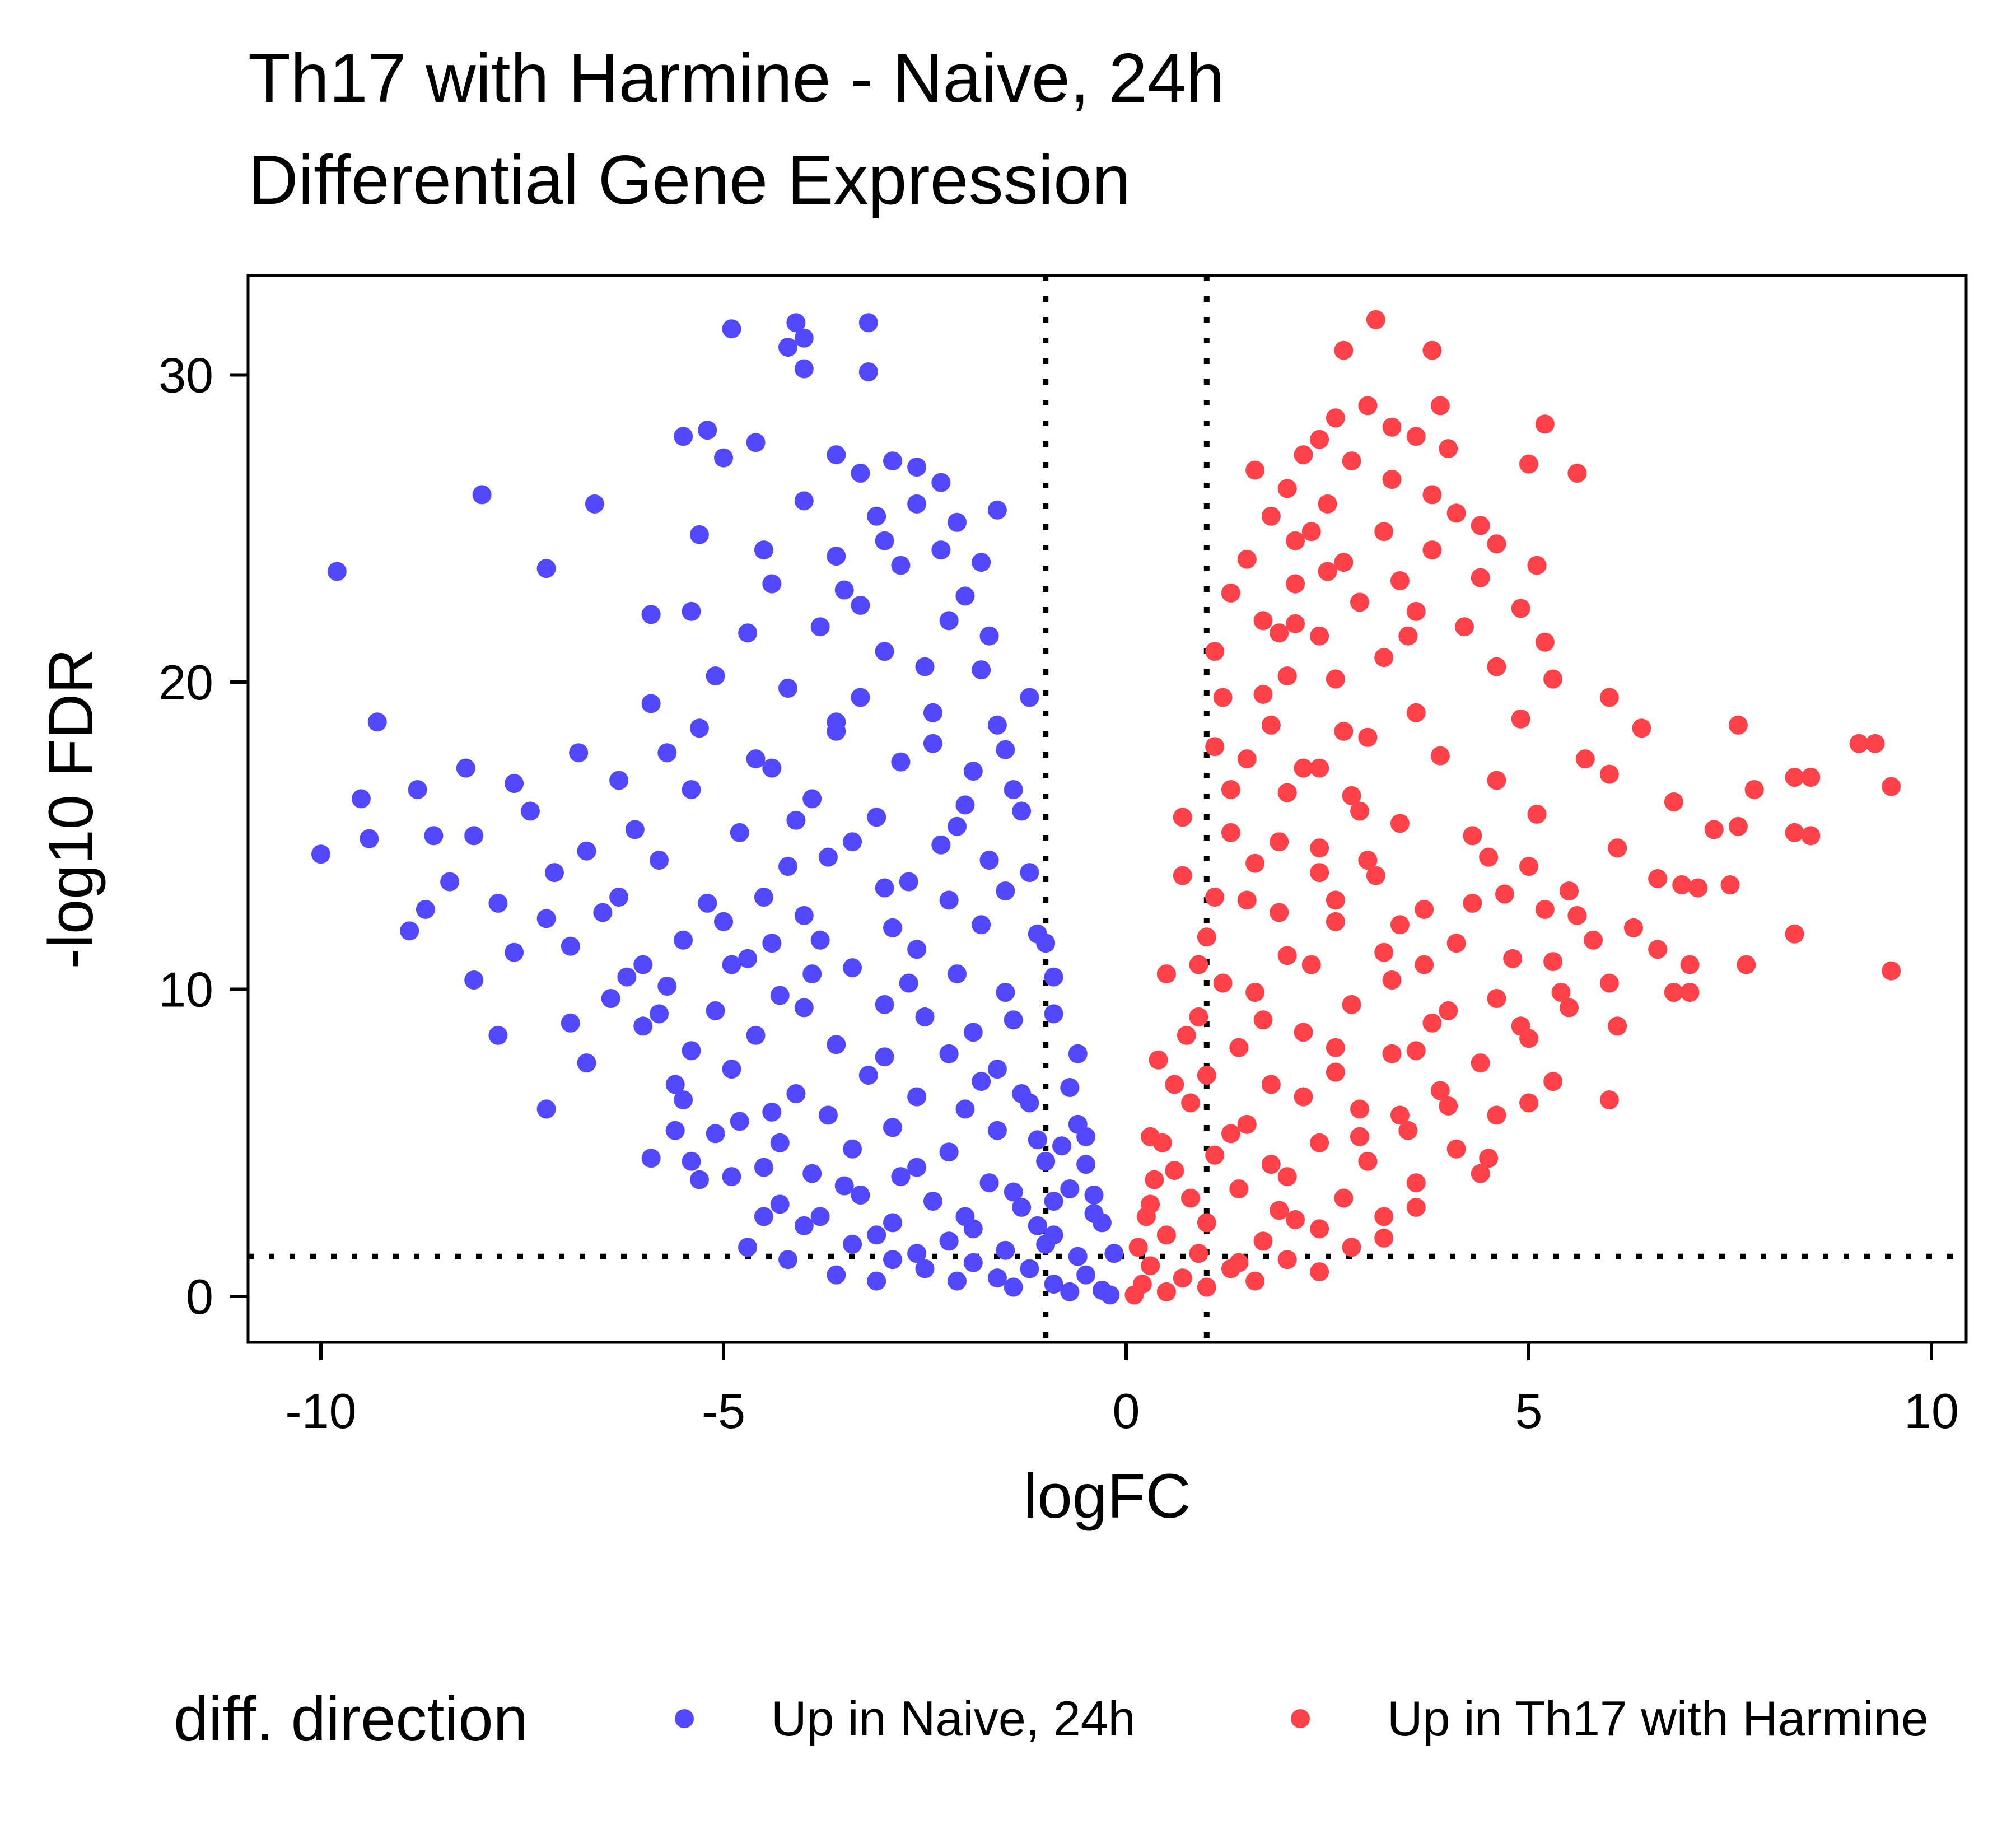 Image resolution: width=2016 pixels, height=1848 pixels. Describe the element at coordinates (203, 836) in the screenshot. I see `y-axis: 0 10 20 30` at that location.